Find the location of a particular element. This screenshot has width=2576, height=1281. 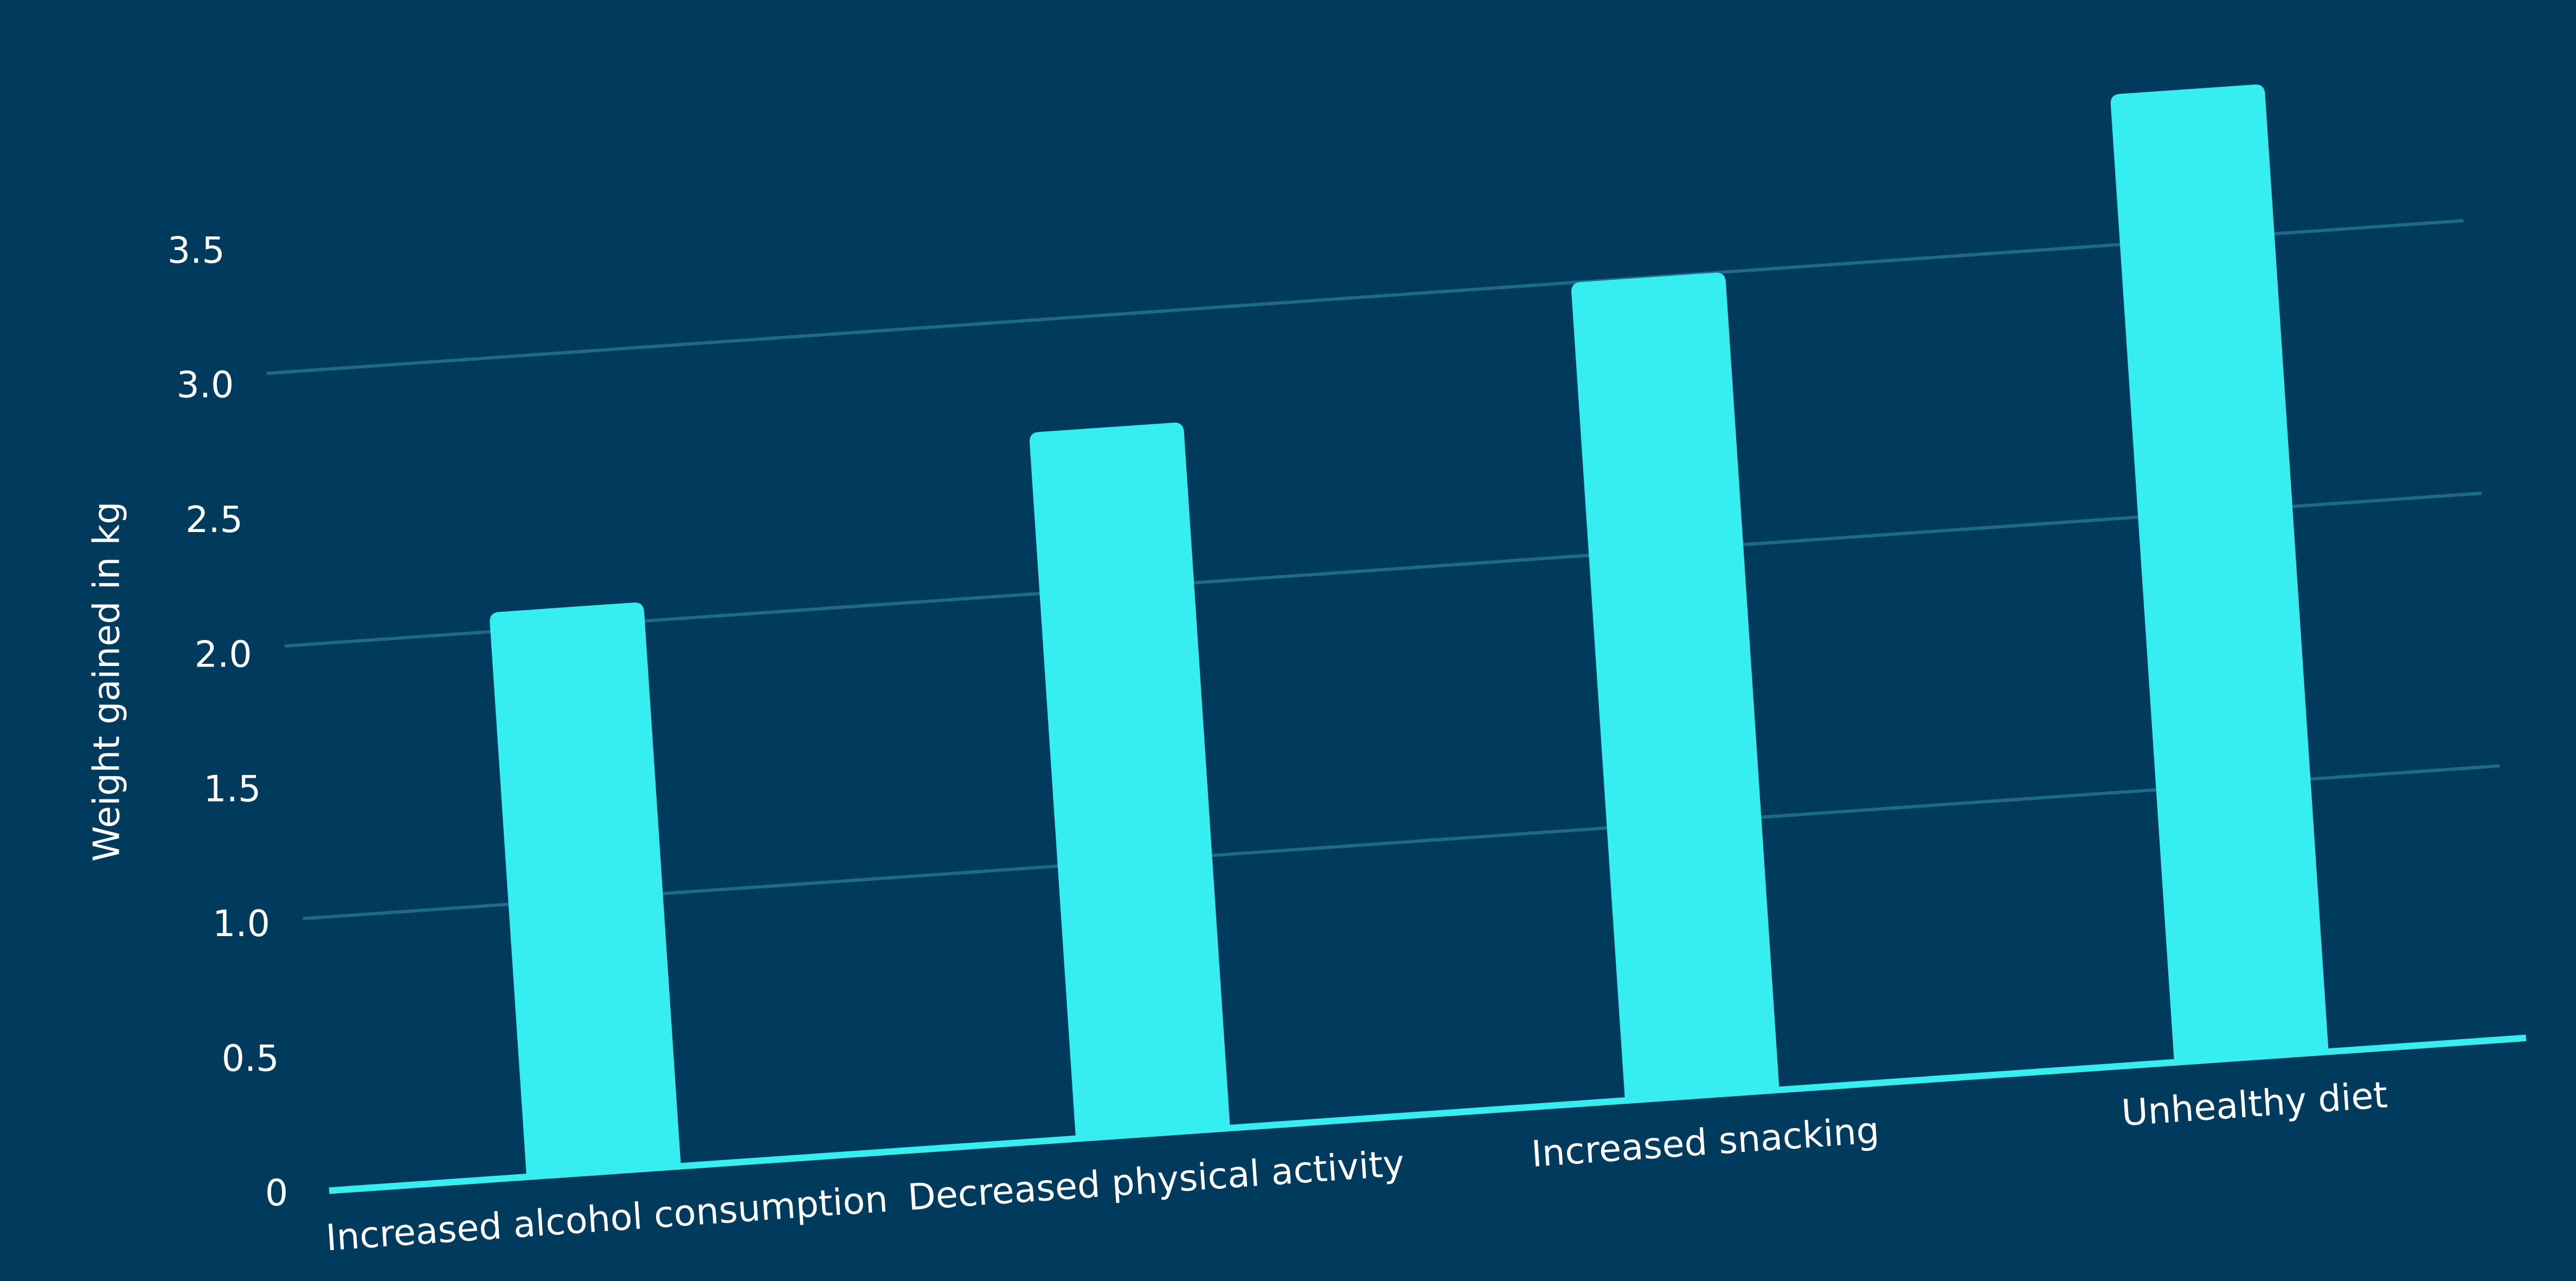

y-tick-label: 0 is located at coordinates (276, 1193).